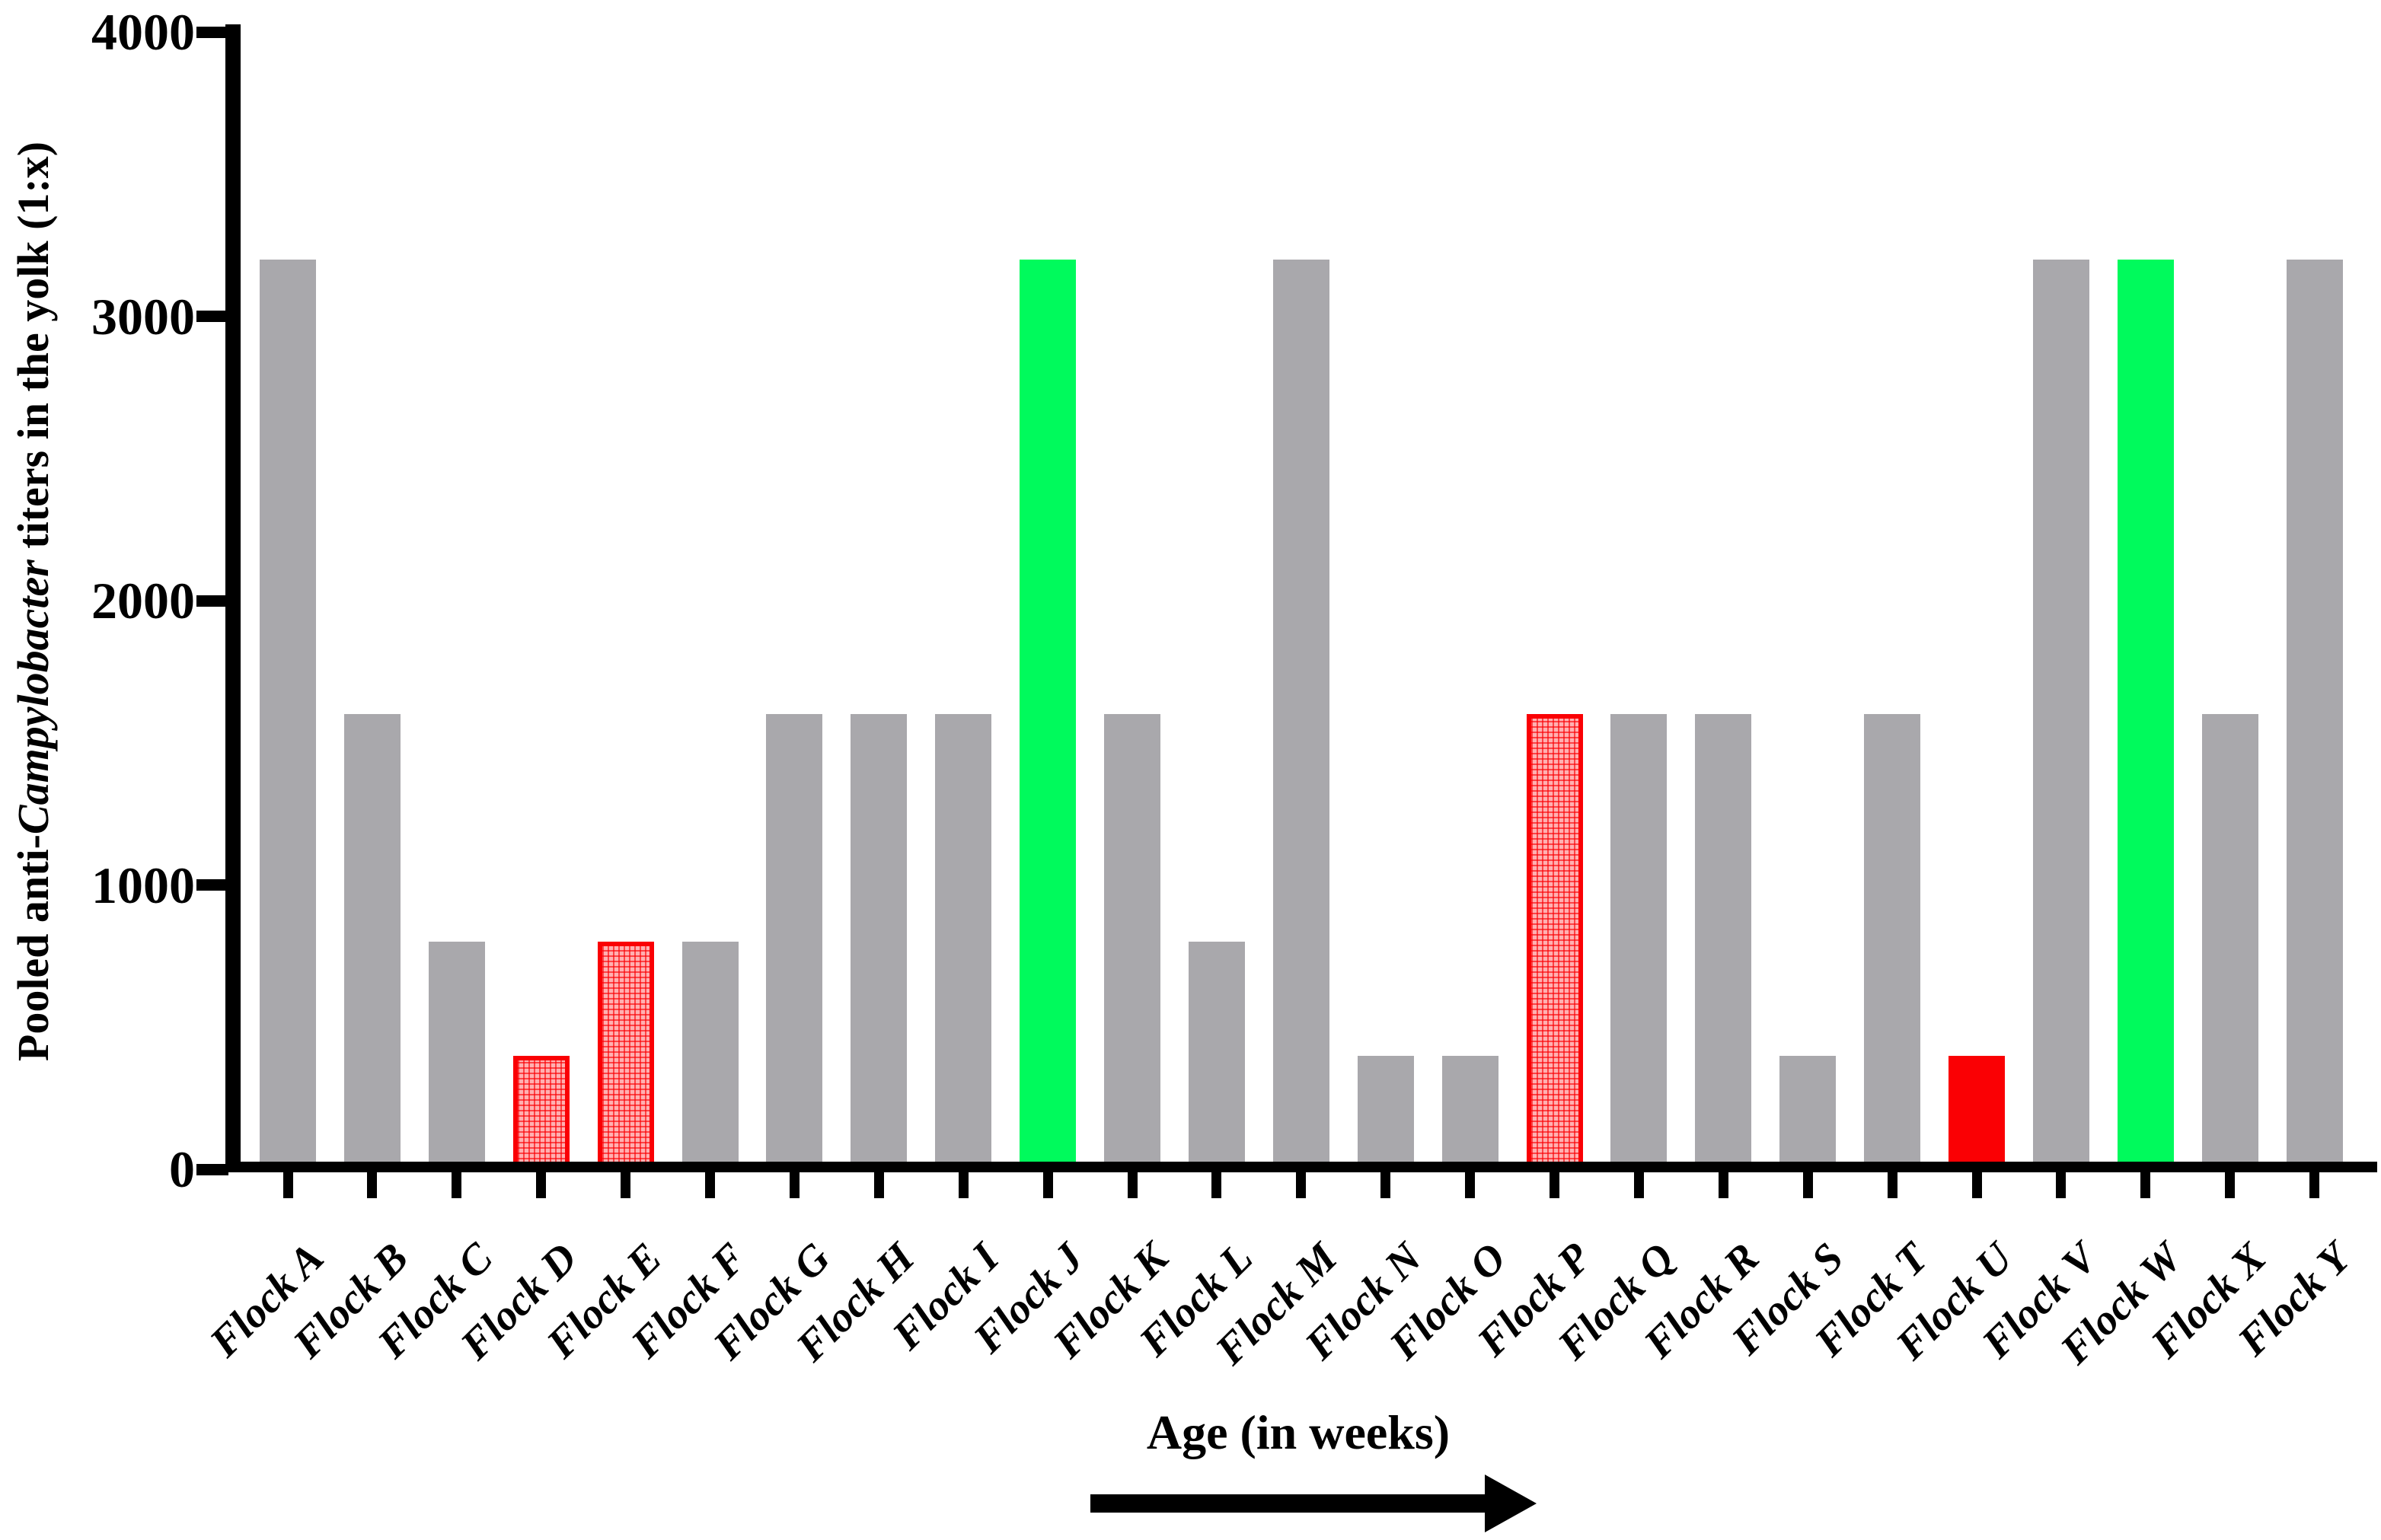 This screenshot has height=1540, width=2381. What do you see at coordinates (1298, 1432) in the screenshot?
I see `x-axis-title: Age (in weeks)` at bounding box center [1298, 1432].